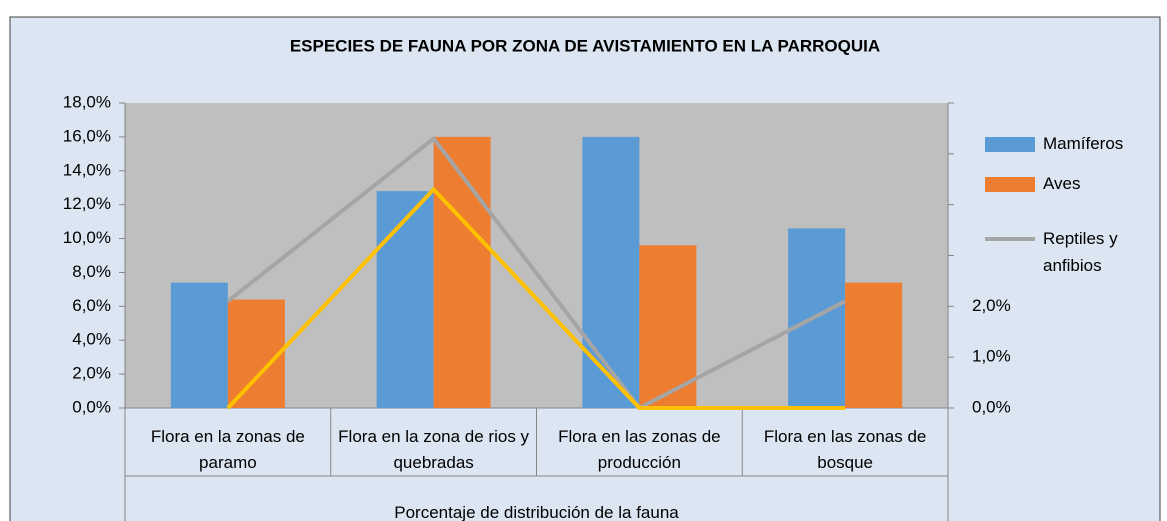  Describe the element at coordinates (536, 512) in the screenshot. I see `group-label: Porcentaje de distribución de la fauna` at that location.